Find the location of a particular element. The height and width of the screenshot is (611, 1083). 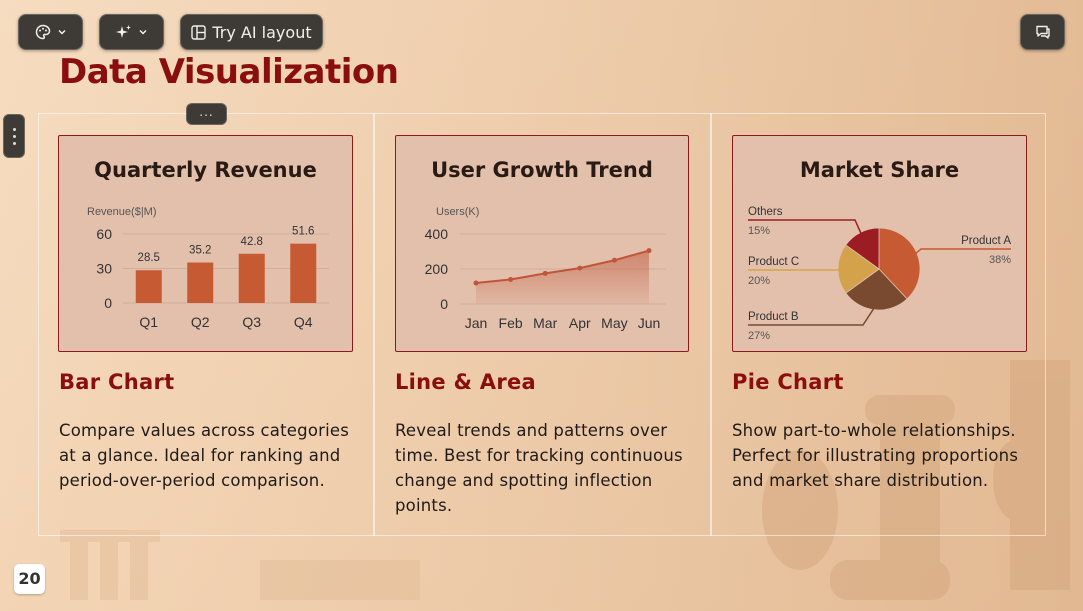

pie-percent-label: 27% is located at coordinates (759, 336).